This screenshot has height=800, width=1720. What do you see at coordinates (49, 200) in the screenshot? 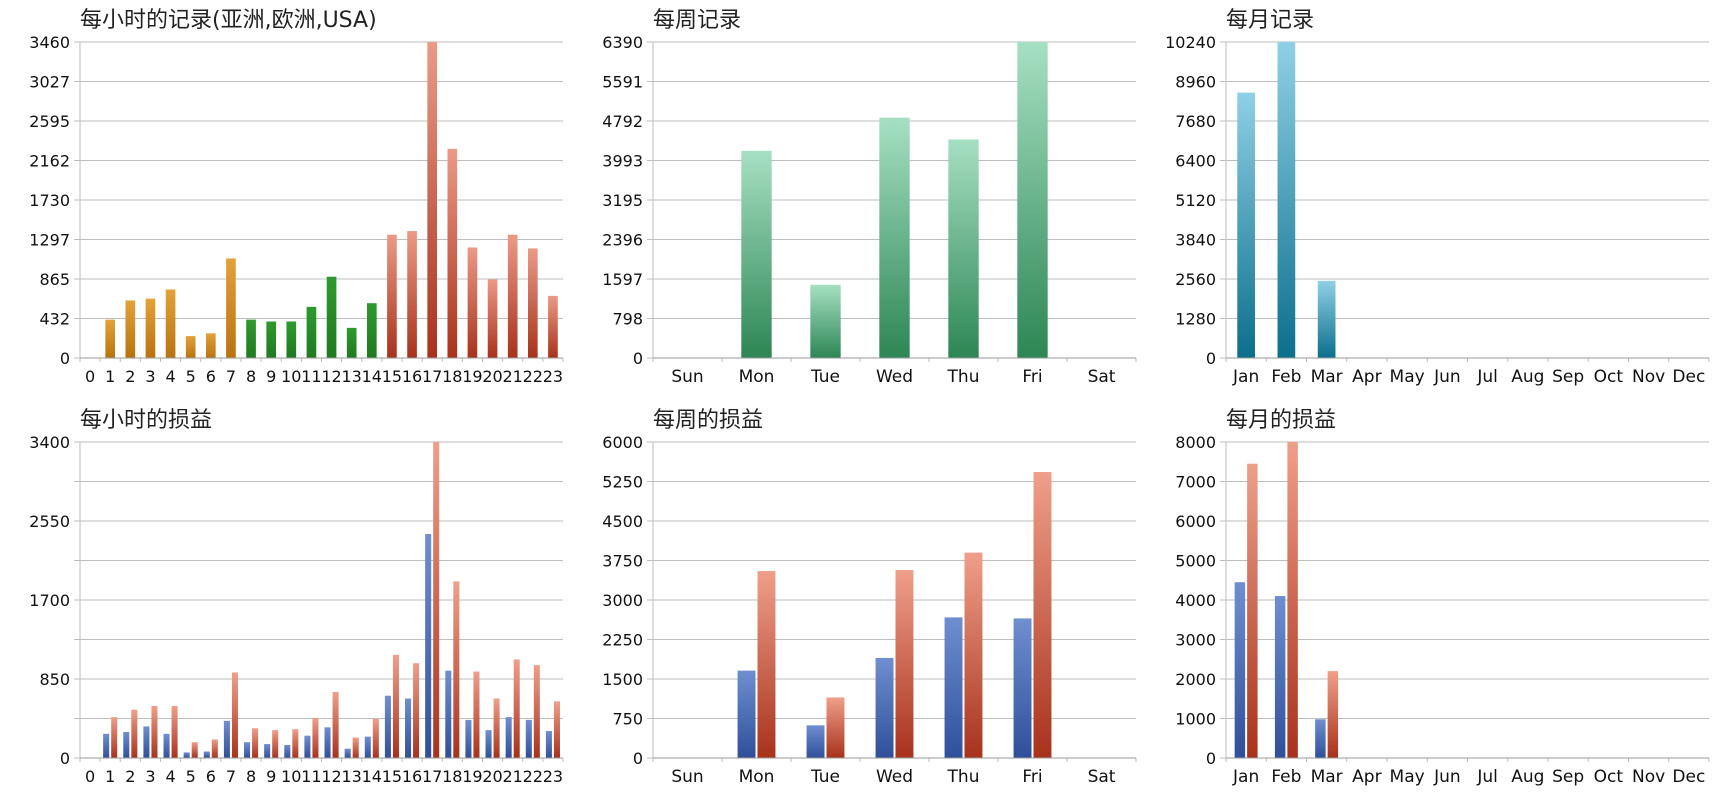
I see `y-tick-label: 1730` at bounding box center [49, 200].